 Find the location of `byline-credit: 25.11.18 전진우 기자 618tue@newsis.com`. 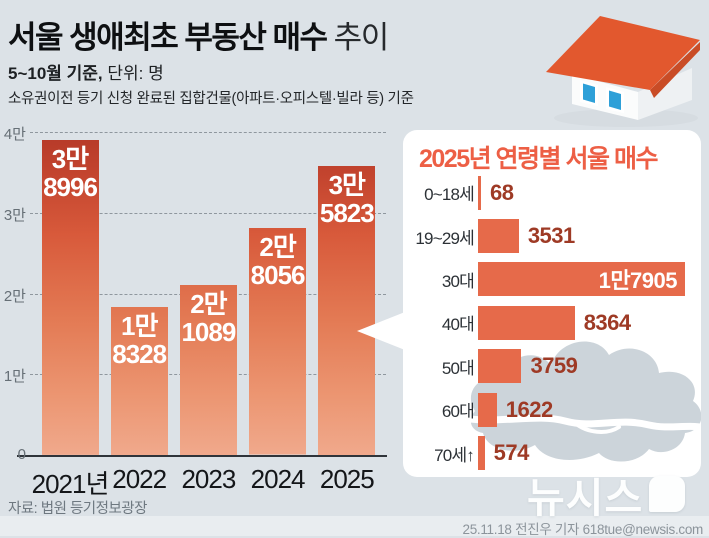

byline-credit: 25.11.18 전진우 기자 618tue@newsis.com is located at coordinates (582, 529).